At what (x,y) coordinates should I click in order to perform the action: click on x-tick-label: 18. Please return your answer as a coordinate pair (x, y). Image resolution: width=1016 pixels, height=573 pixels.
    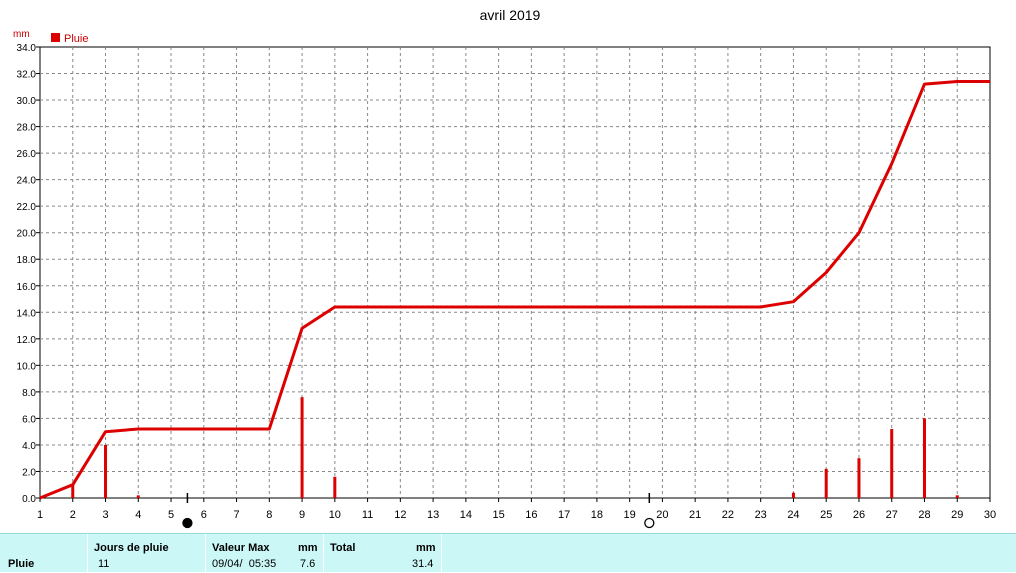
    Looking at the image, I should click on (597, 515).